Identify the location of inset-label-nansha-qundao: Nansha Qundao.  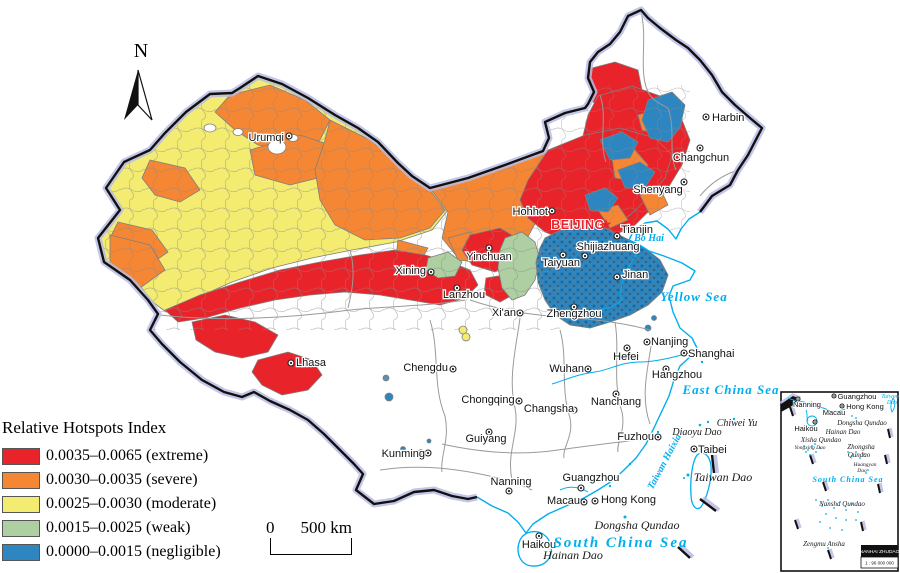
(841, 504).